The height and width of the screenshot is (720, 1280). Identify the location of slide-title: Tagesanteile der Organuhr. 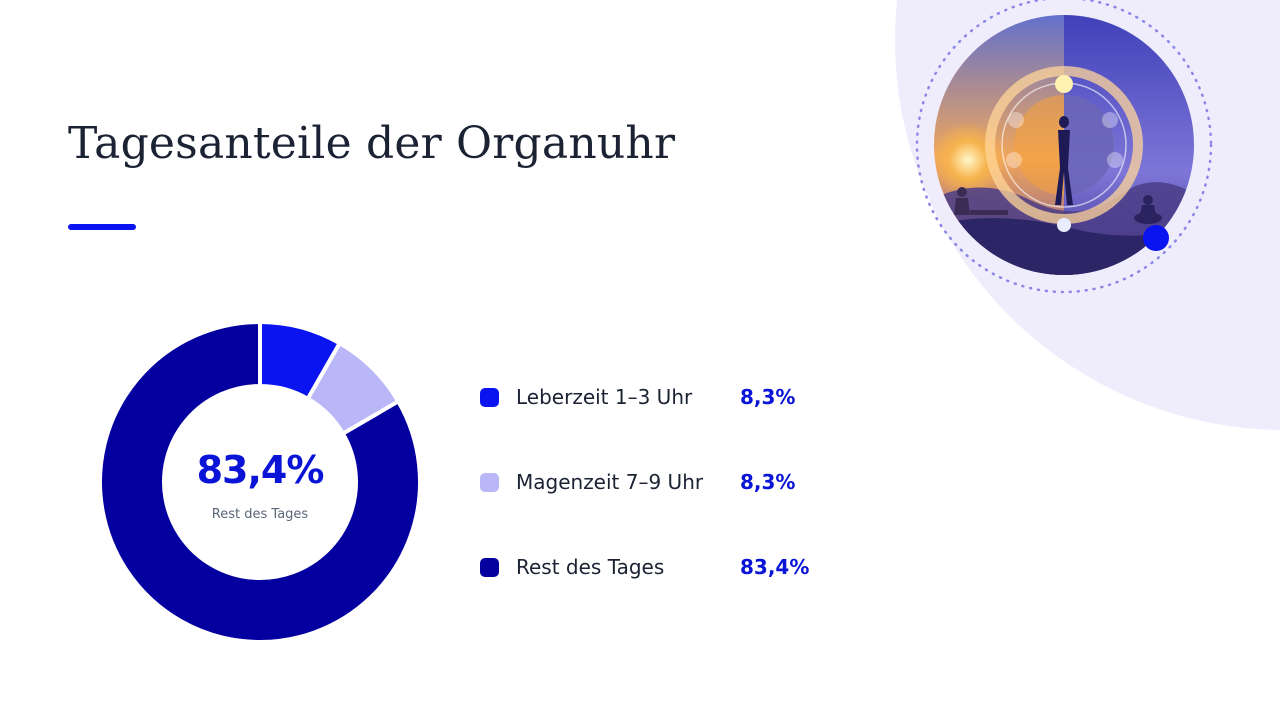
(372, 143).